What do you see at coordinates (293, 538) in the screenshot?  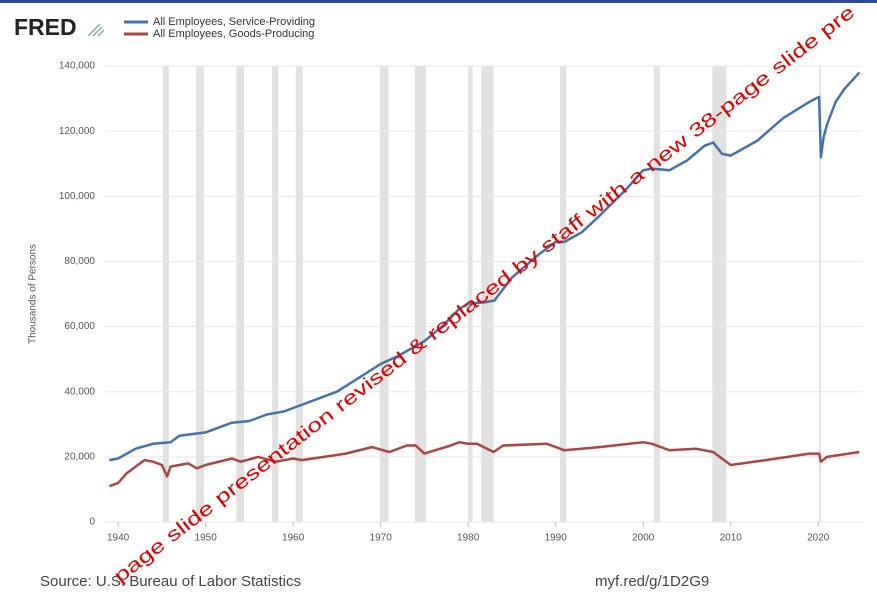 I see `x-tick-label: 1960` at bounding box center [293, 538].